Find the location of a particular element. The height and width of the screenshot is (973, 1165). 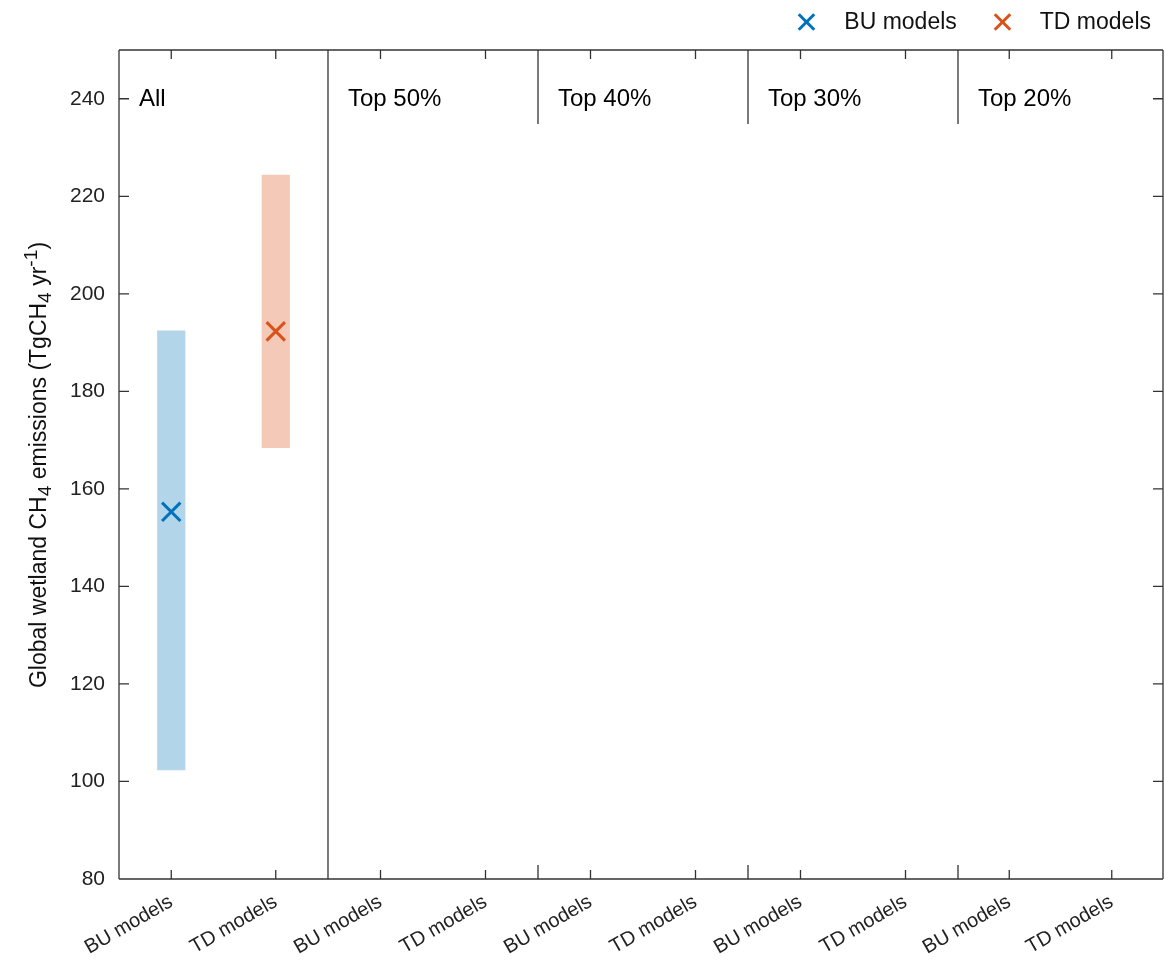

y-tick-label: 140 is located at coordinates (87, 585).